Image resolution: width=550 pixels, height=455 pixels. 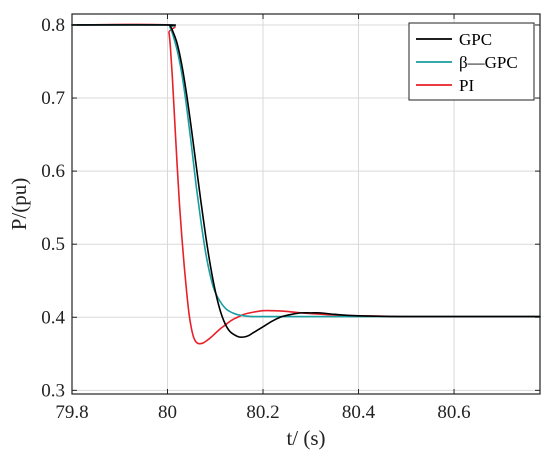 I want to click on x-axis-label: t/ (s), so click(x=305, y=438).